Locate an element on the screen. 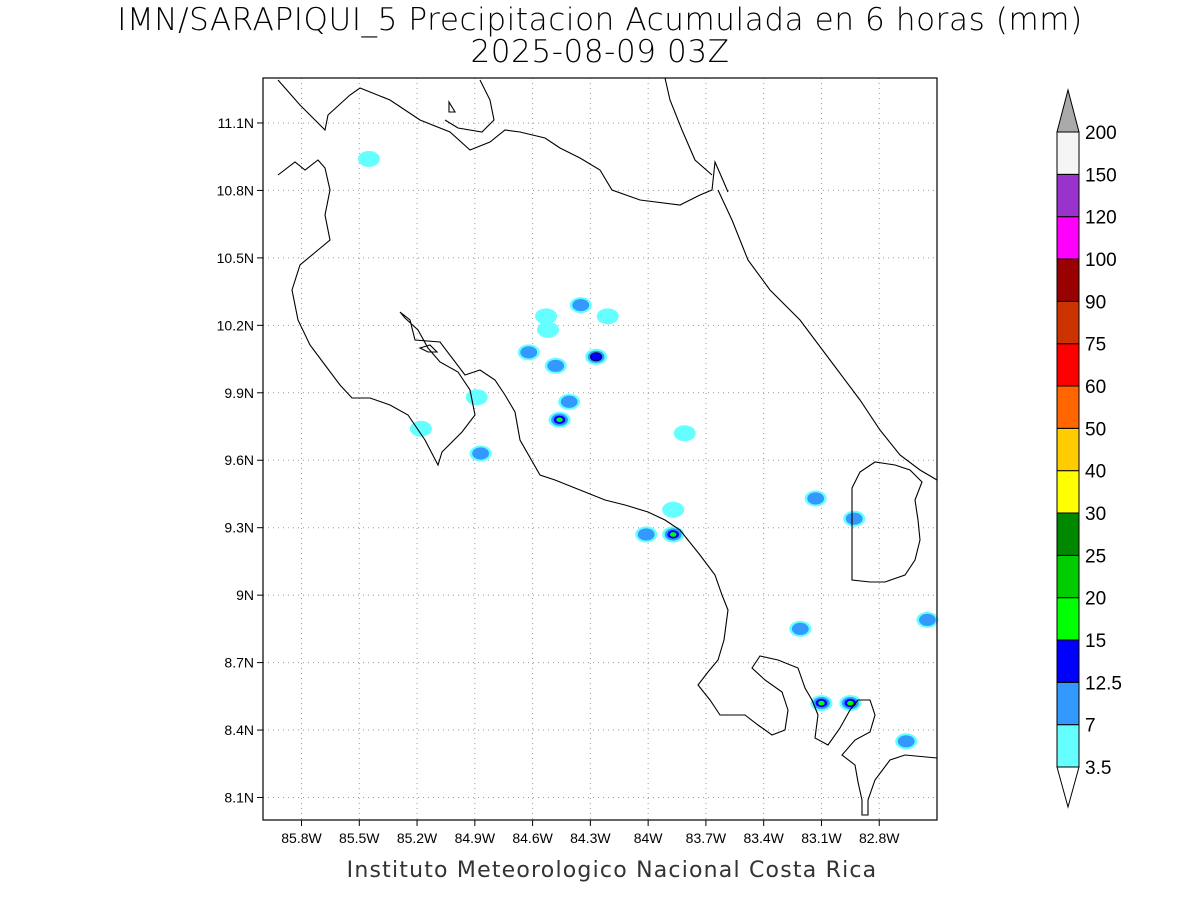 The width and height of the screenshot is (1200, 900). colorbar-legend: 3.5 7 12.5 15 20 25 30 40 50 60 75 90 100 120 150 200 is located at coordinates (1089, 448).